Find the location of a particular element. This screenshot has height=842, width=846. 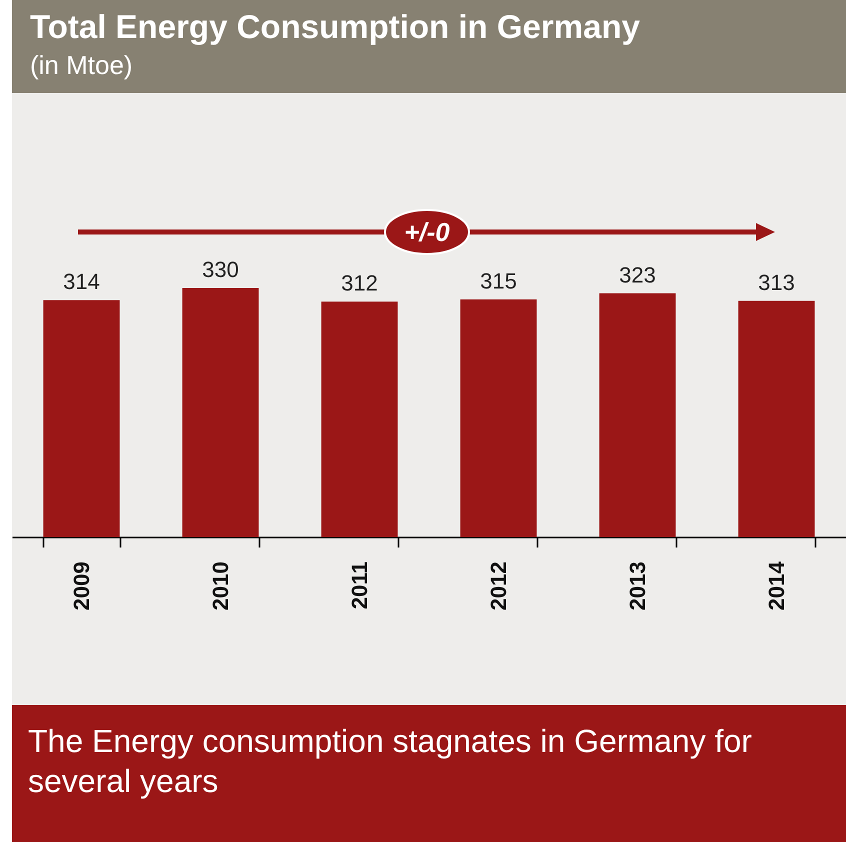

x-tick-label: 2010 is located at coordinates (220, 586).